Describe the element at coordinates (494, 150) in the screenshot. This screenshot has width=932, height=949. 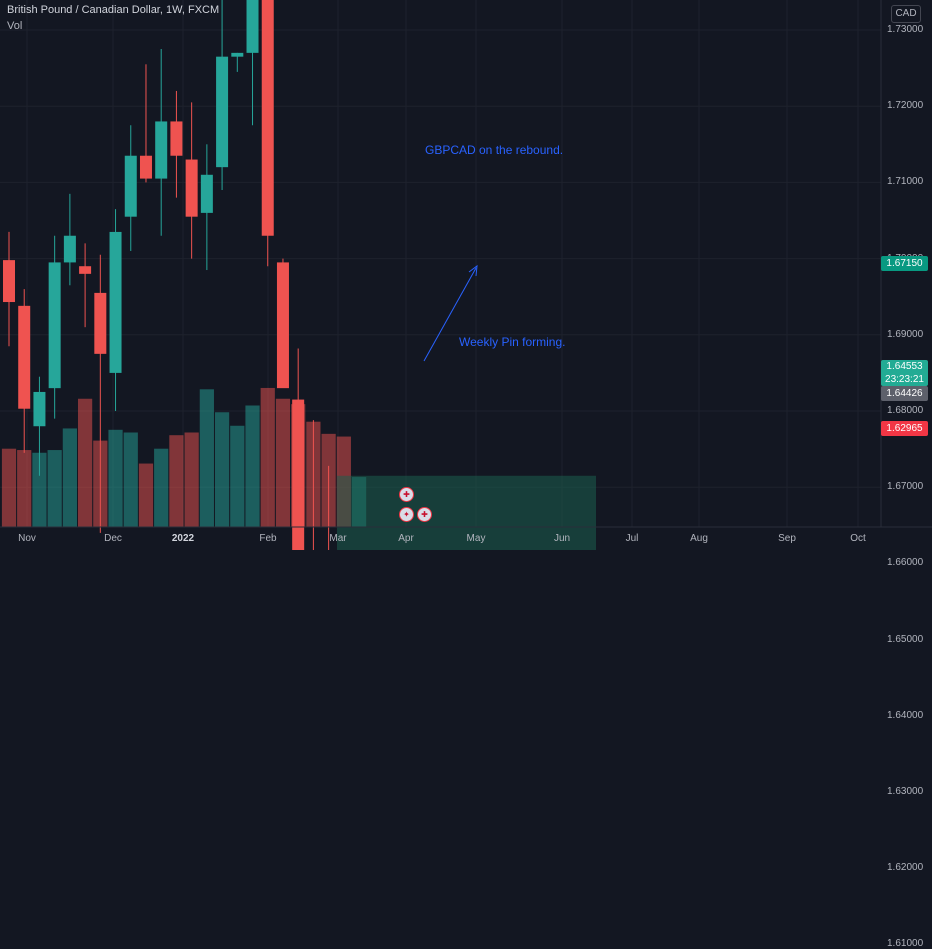
I see `rebound-annotation: GBPCAD on the rebound.` at that location.